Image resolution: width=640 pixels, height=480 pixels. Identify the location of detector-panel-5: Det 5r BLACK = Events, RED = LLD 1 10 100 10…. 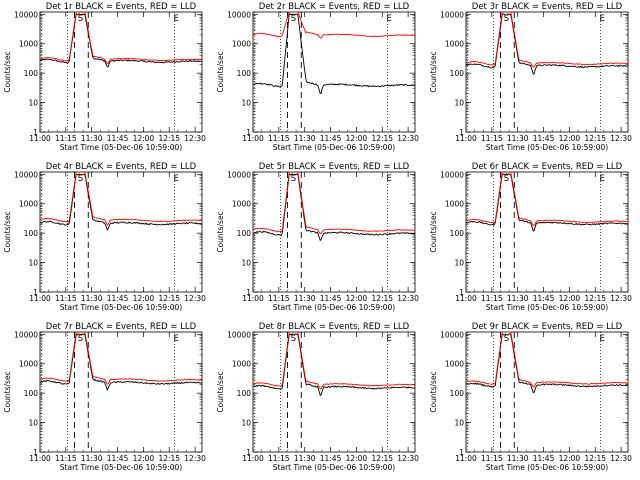
(317, 237).